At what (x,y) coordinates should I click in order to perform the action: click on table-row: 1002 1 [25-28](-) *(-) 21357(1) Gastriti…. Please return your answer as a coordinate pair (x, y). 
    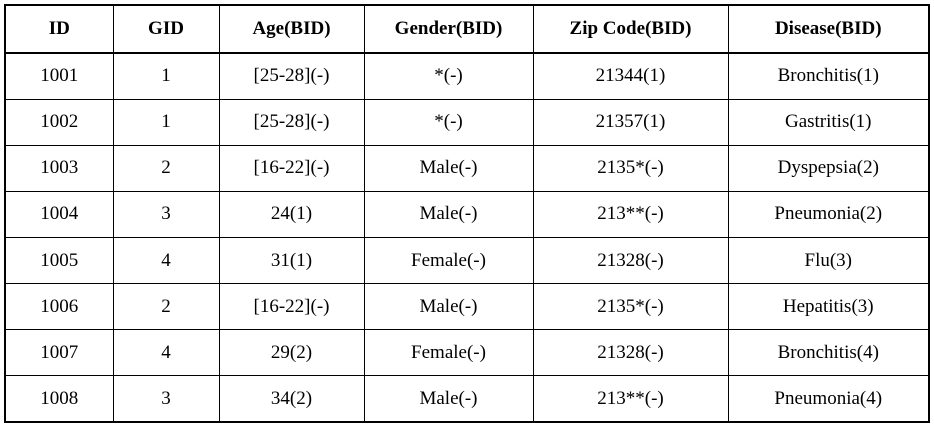
    Looking at the image, I should click on (467, 122).